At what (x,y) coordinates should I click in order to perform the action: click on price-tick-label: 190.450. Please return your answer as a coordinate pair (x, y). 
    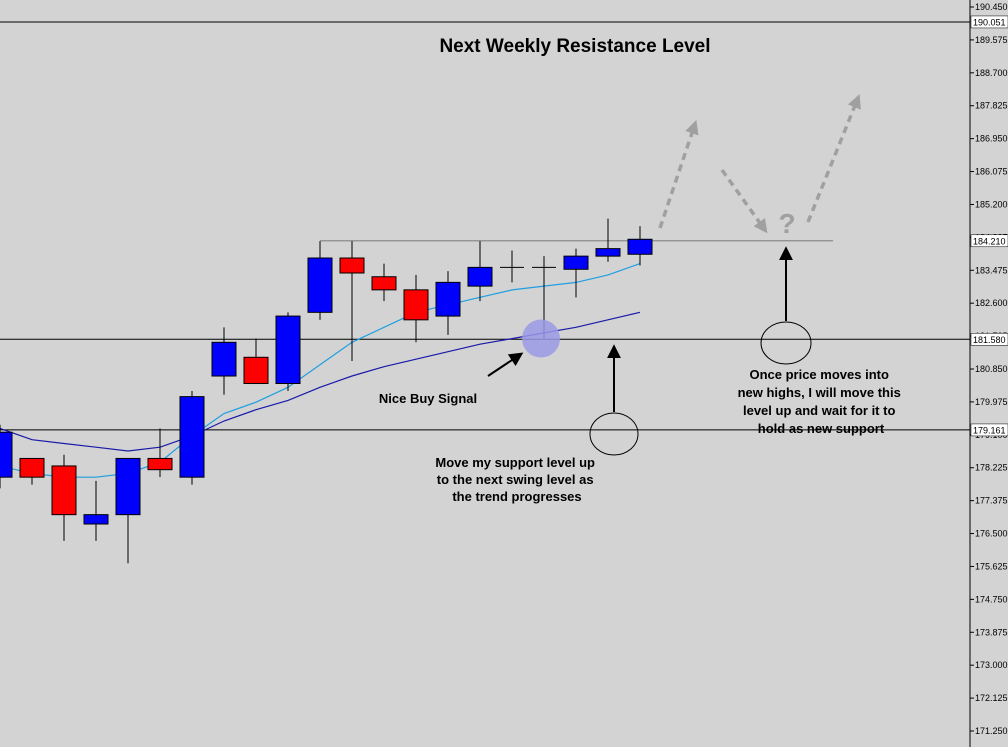
    Looking at the image, I should click on (991, 7).